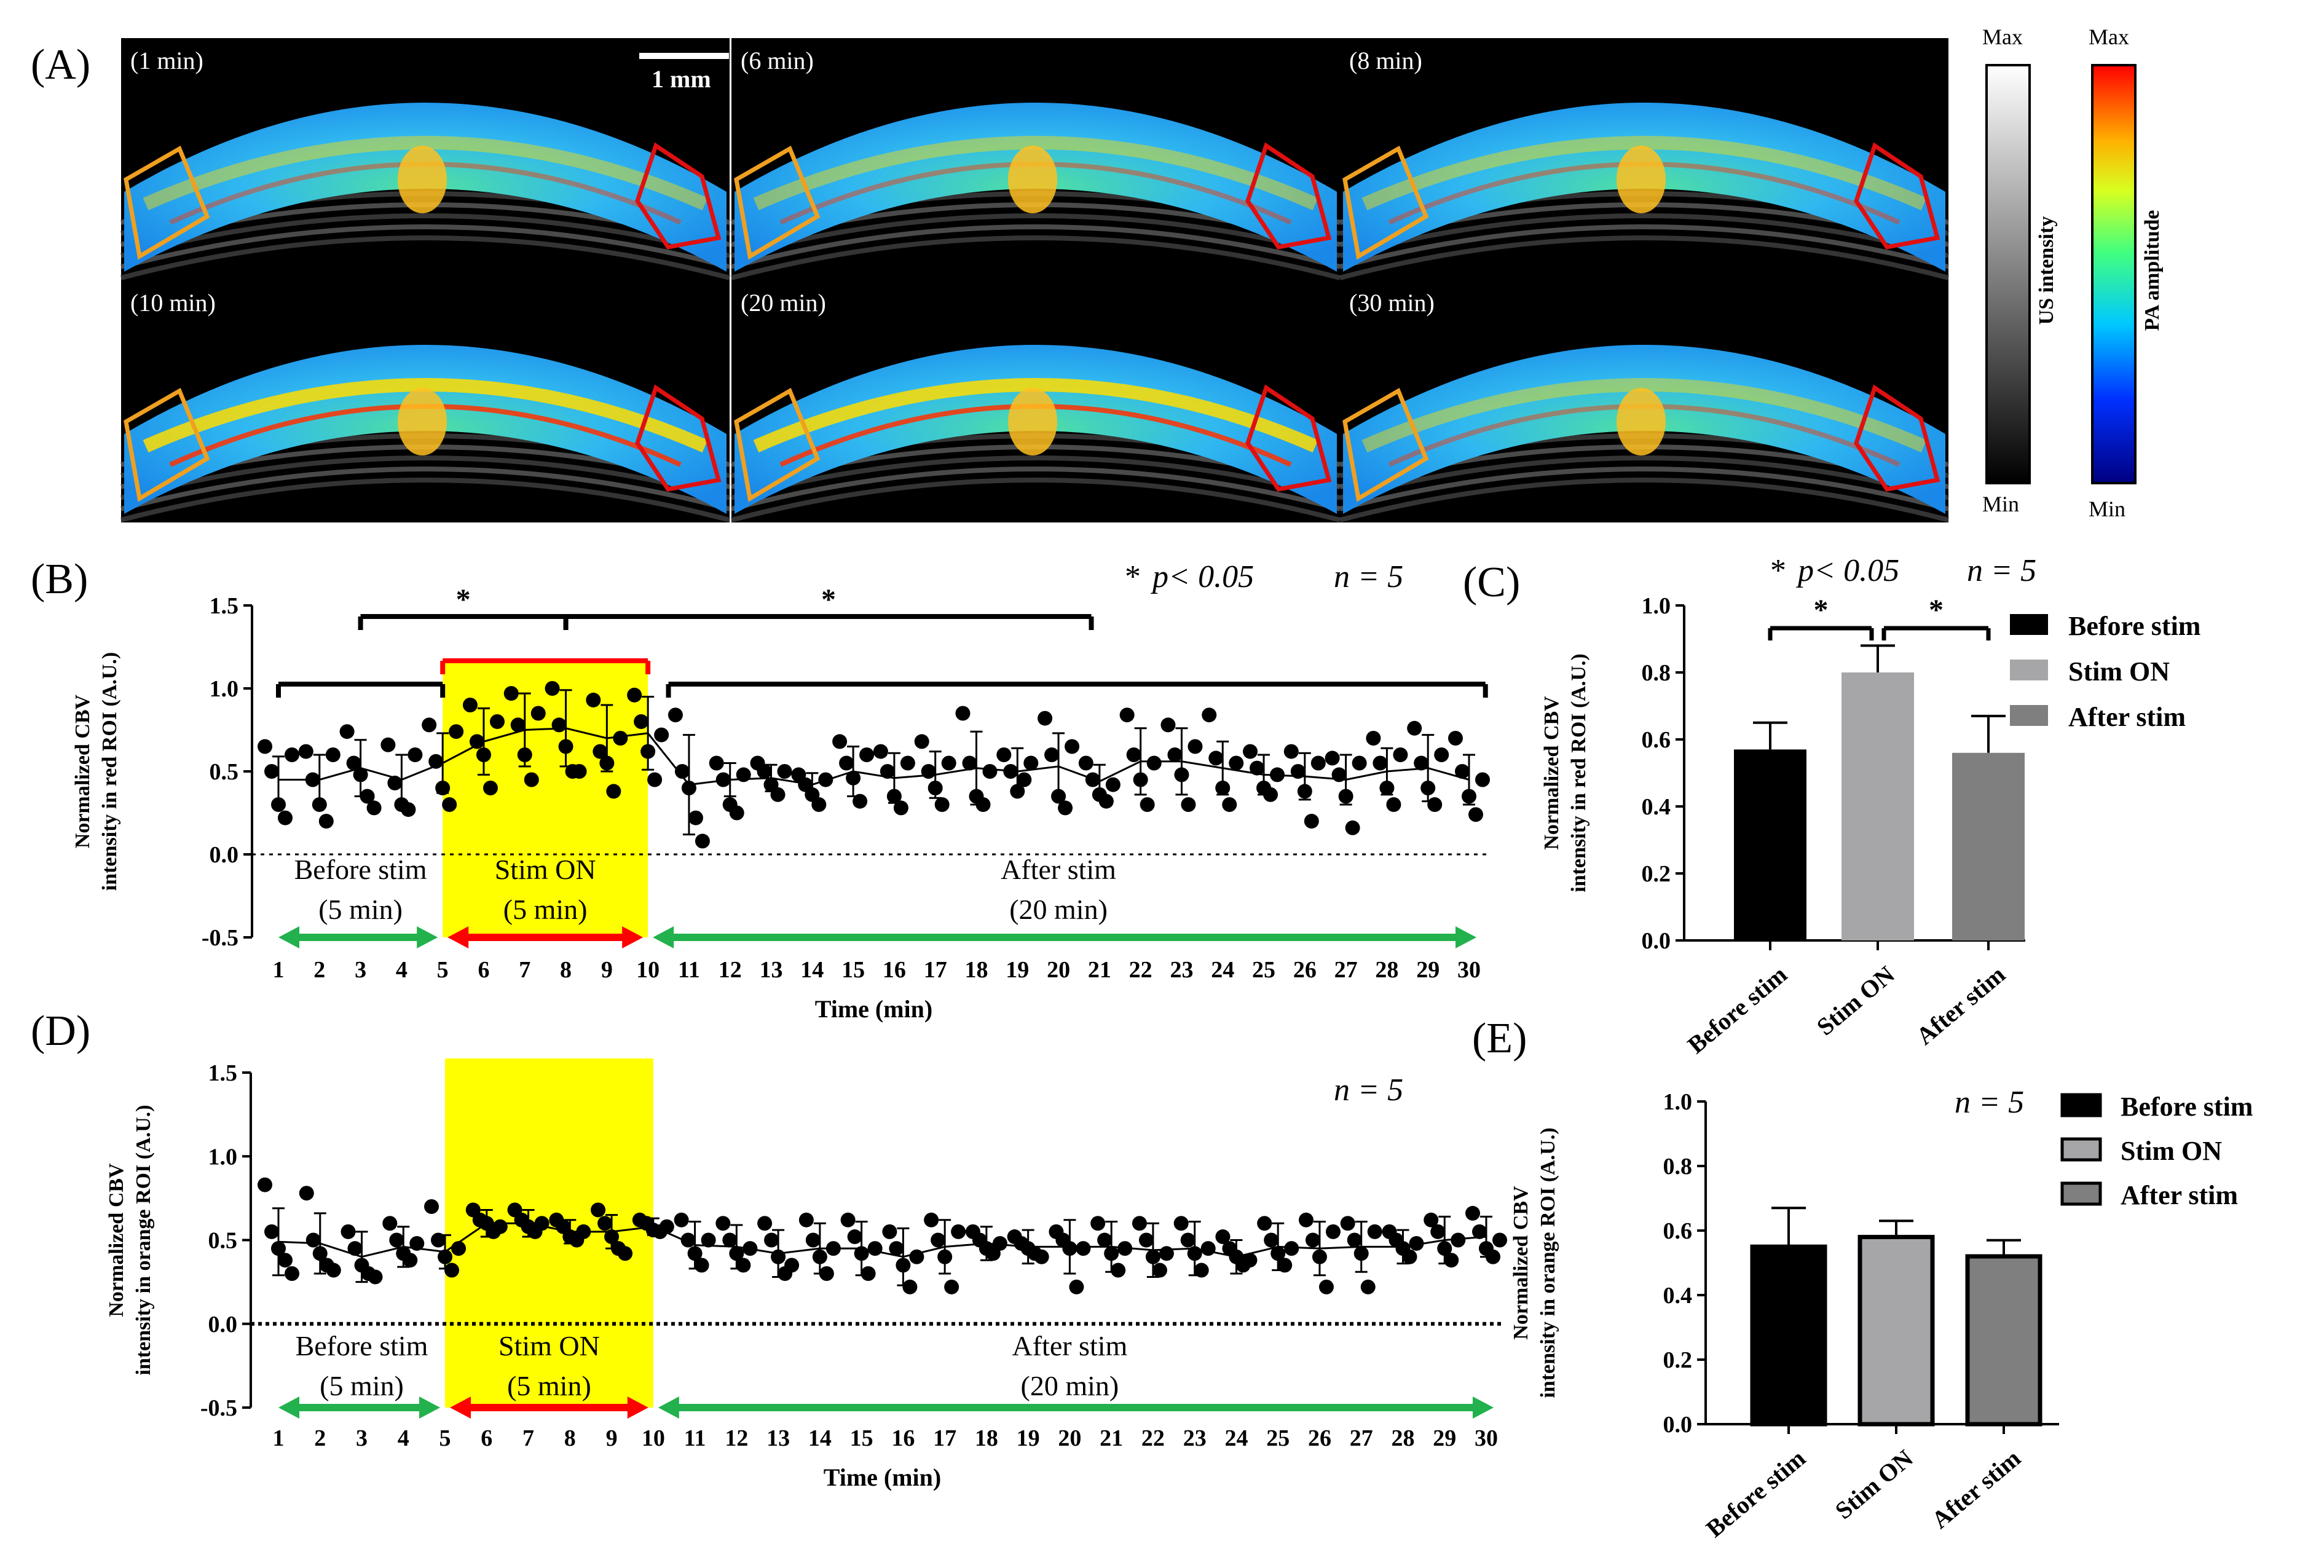  Describe the element at coordinates (1644, 415) in the screenshot. I see `pa-activation-band` at that location.